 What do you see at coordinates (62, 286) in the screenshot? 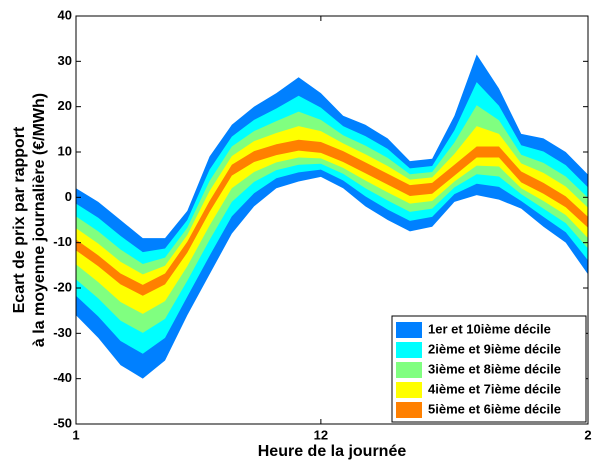
I see `y-tick-label: -20` at bounding box center [62, 286].